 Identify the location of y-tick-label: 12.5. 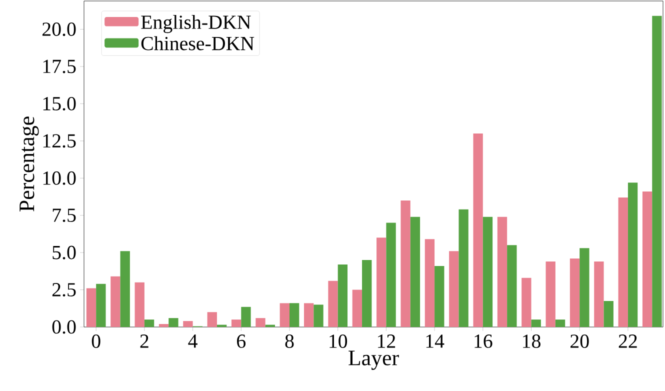
(59, 141).